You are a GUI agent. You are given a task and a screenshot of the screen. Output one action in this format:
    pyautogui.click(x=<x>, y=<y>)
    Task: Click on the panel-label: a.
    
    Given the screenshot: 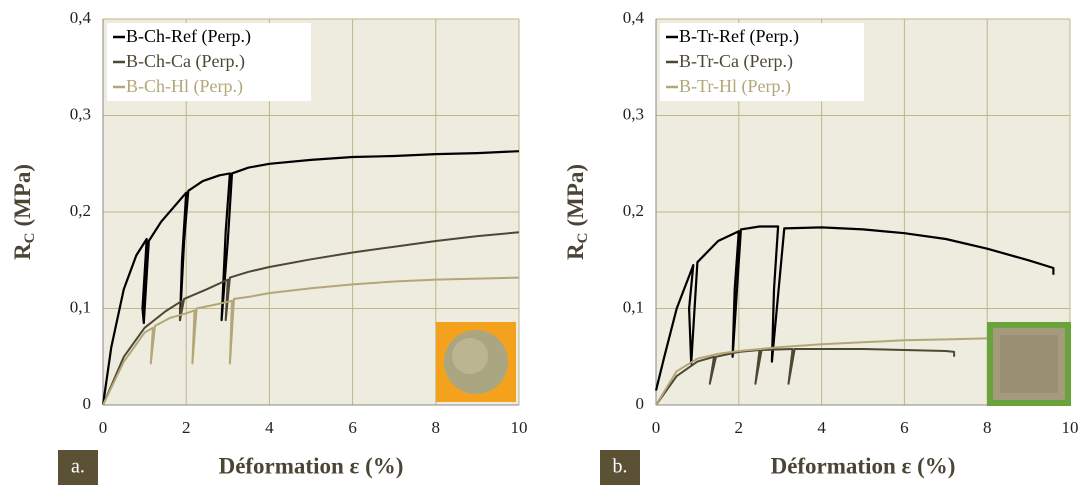 What is the action you would take?
    pyautogui.click(x=78, y=467)
    